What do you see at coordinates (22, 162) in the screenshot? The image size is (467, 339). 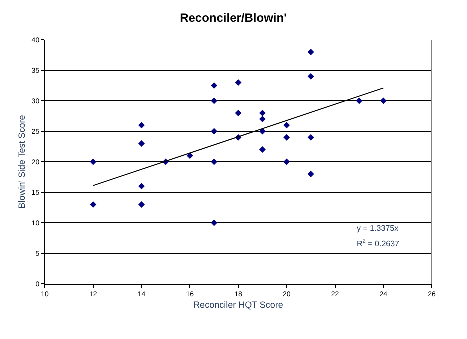 I see `y-axis-title: Blowin' Side Test Score` at bounding box center [22, 162].